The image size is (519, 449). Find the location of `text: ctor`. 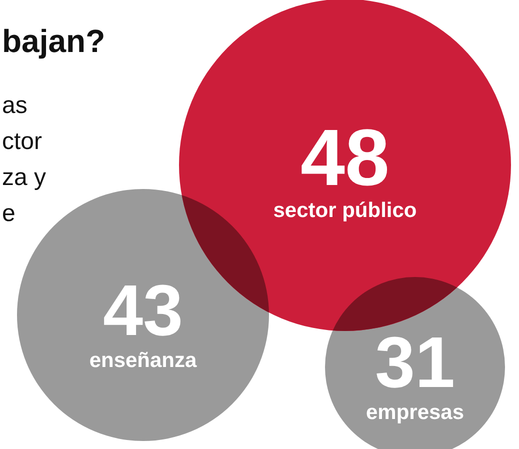

text: ctor is located at coordinates (22, 141).